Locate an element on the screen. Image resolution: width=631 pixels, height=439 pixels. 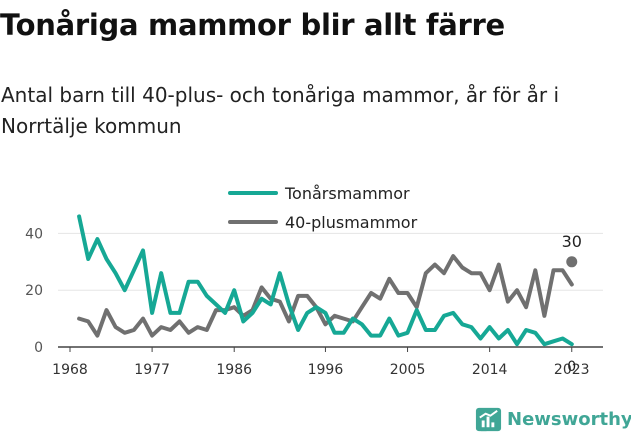
legend-label: Tonårsmammor is located at coordinates (347, 193).